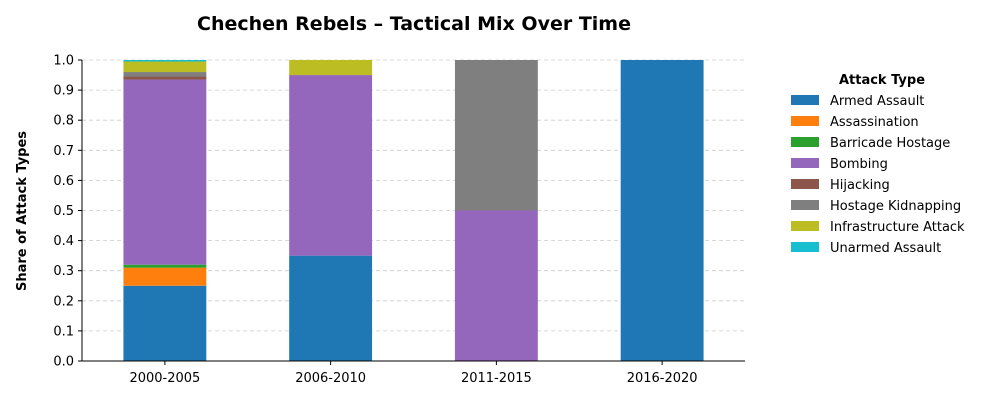 This screenshot has height=404, width=1000. Describe the element at coordinates (165, 276) in the screenshot. I see `bar-segment-assassination` at that location.